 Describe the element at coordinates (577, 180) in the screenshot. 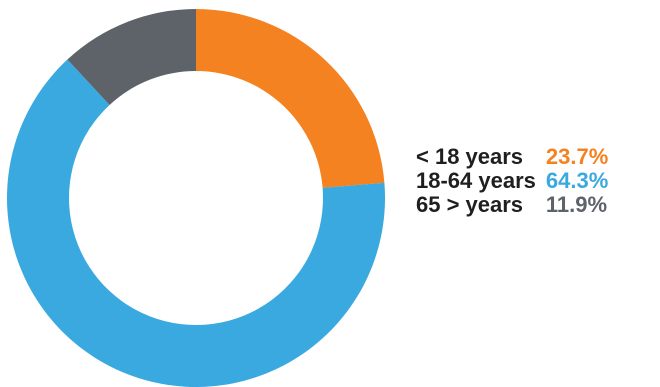

I see `legend-value-18-64: 64.3%` at that location.